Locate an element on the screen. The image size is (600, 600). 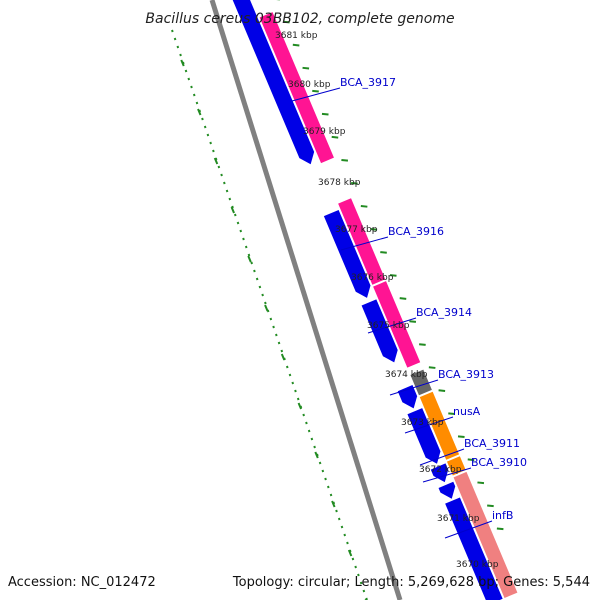
kbp-label-3672: 3672 kbp is located at coordinates (440, 470).